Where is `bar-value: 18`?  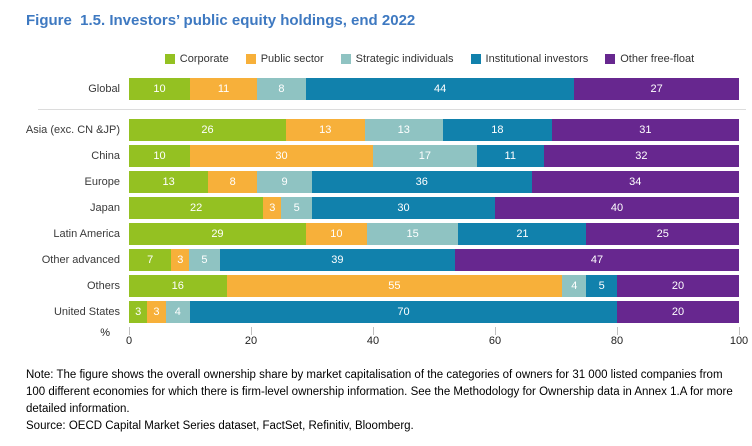 bar-value: 18 is located at coordinates (497, 130).